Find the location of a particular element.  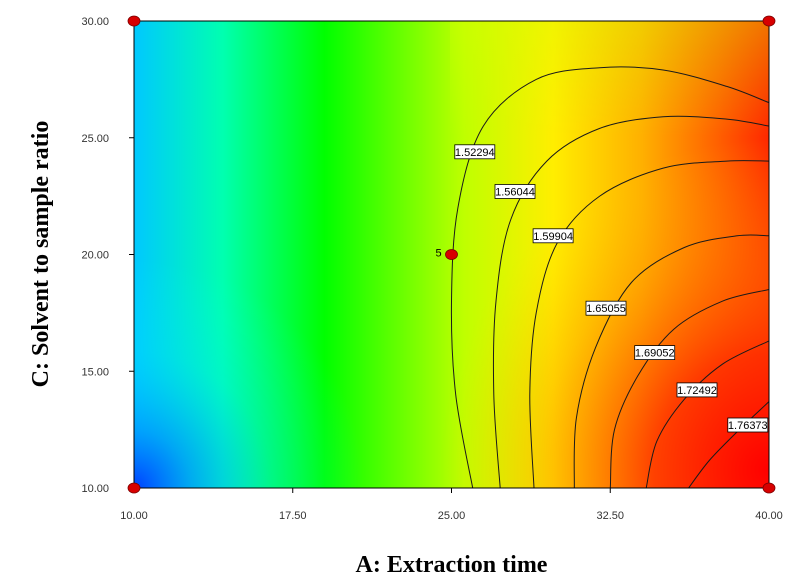

y-tick-label: 20.00 is located at coordinates (95, 256).